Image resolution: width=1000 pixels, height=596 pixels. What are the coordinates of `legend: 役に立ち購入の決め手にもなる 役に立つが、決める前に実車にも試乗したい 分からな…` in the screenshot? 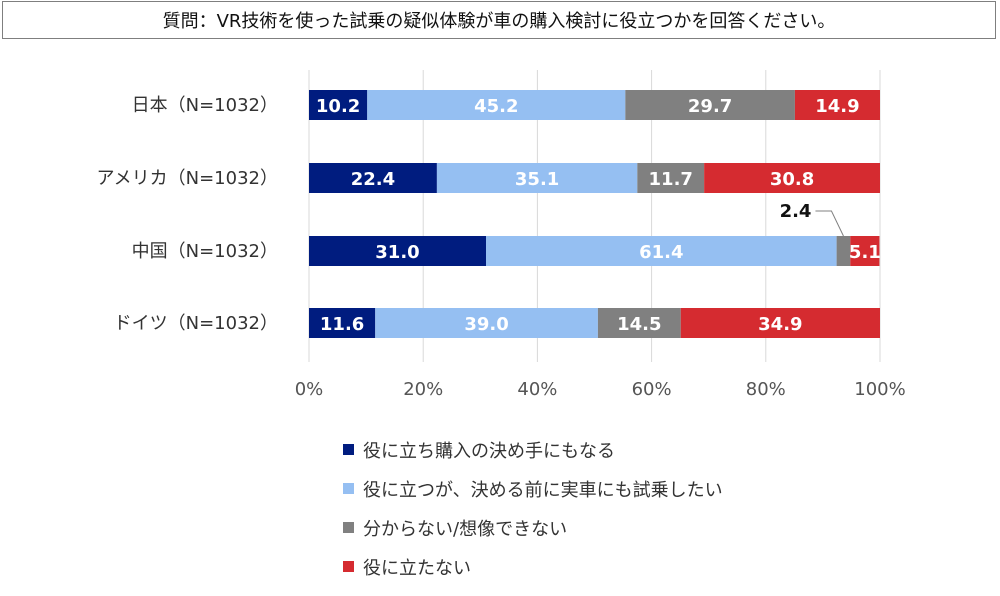 It's located at (533, 508).